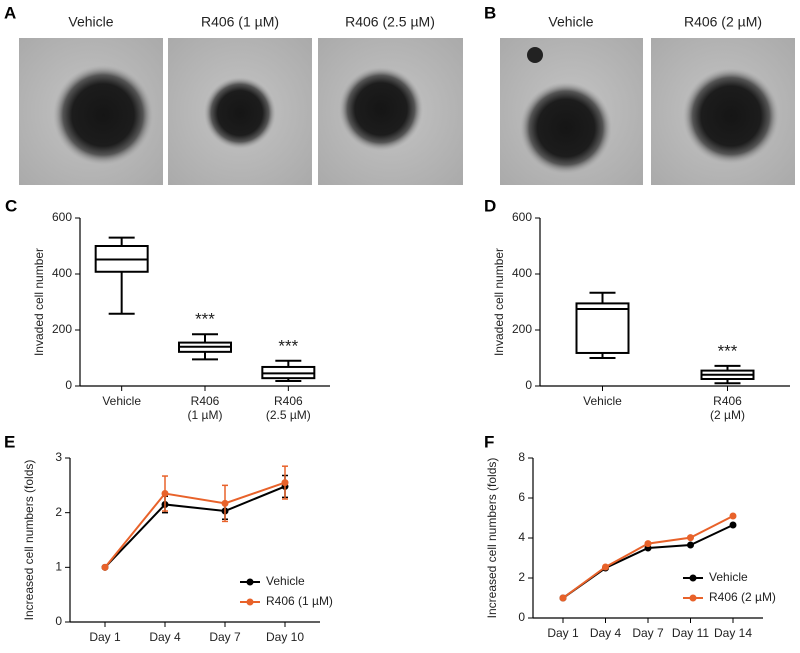 This screenshot has height=653, width=800. Describe the element at coordinates (723, 22) in the screenshot. I see `image-caption: R406 (2 µM)` at that location.